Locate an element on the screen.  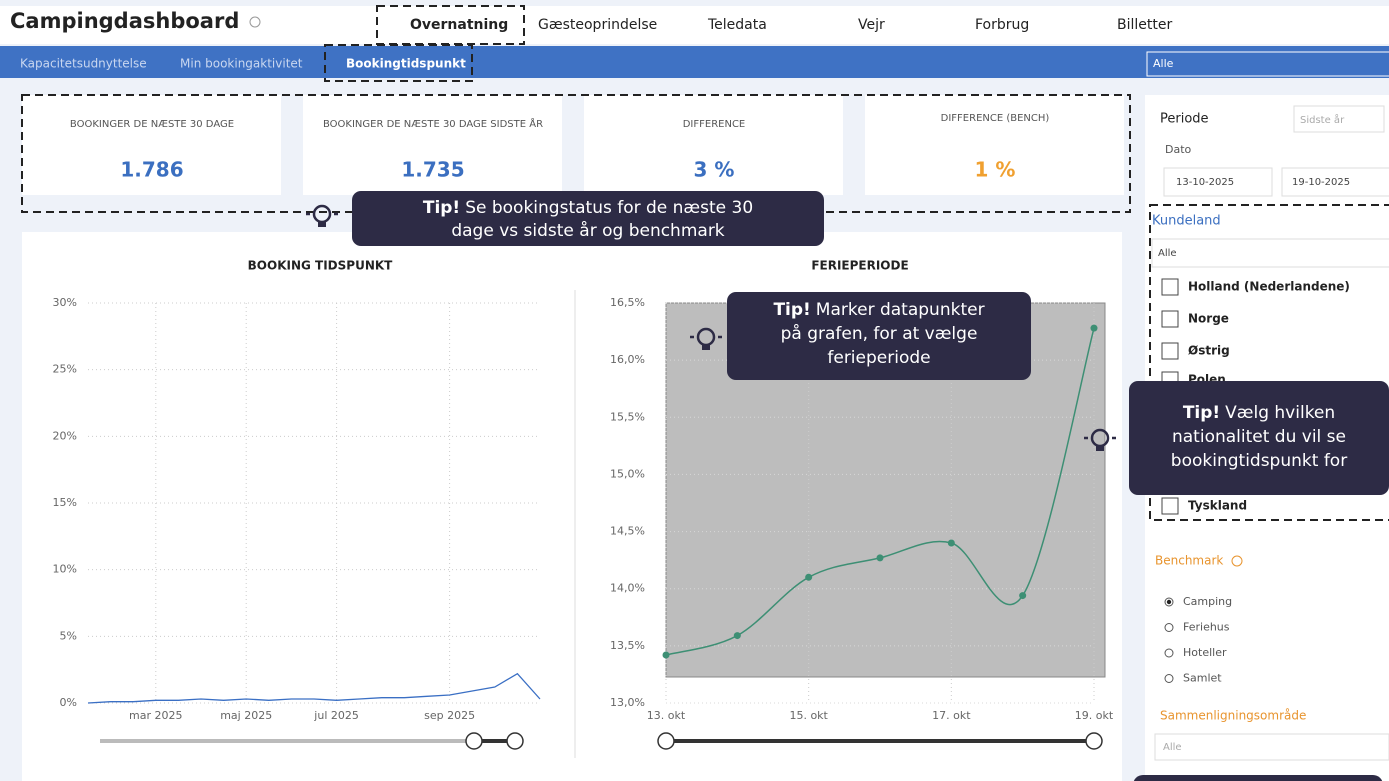
tab: Kapacitetsudnyttelse is located at coordinates (83, 64).